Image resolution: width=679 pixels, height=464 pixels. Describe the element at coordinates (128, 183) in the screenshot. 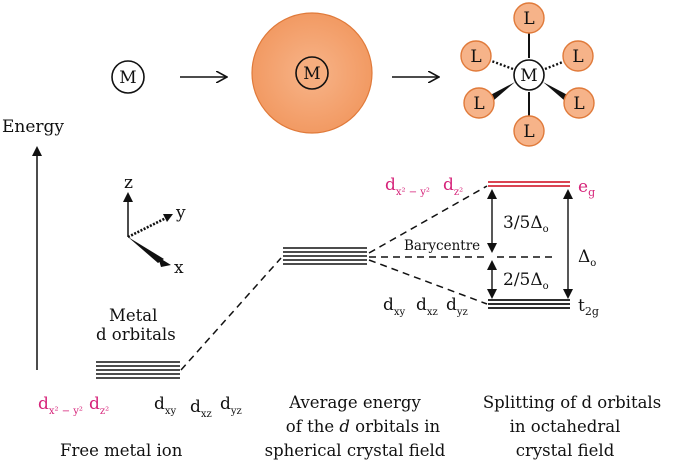

I see `z-axis-label: z` at that location.